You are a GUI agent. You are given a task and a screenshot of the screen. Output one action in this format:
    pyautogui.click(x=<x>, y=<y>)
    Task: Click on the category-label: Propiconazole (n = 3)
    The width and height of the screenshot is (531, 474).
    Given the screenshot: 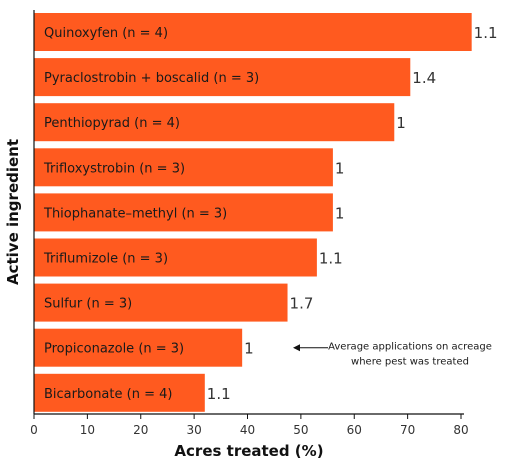 What is the action you would take?
    pyautogui.click(x=114, y=349)
    